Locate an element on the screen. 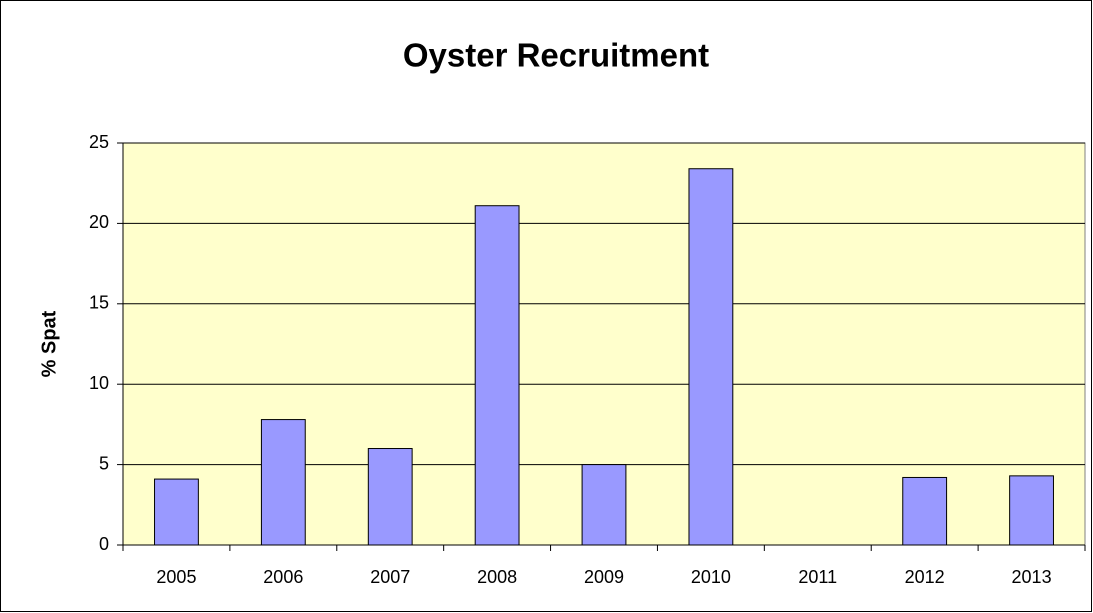 The image size is (1093, 613). y-tick-label: 15 is located at coordinates (99, 303).